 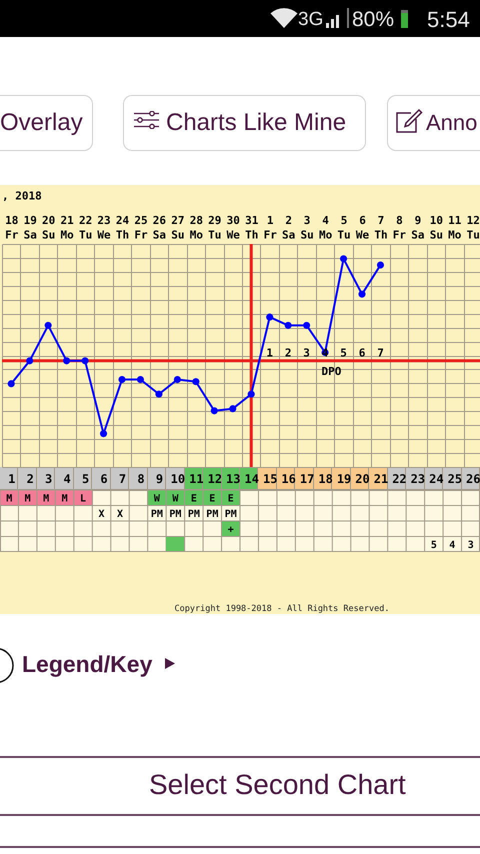 What do you see at coordinates (363, 228) in the screenshot?
I see `x2-tick-label: 6 We` at bounding box center [363, 228].